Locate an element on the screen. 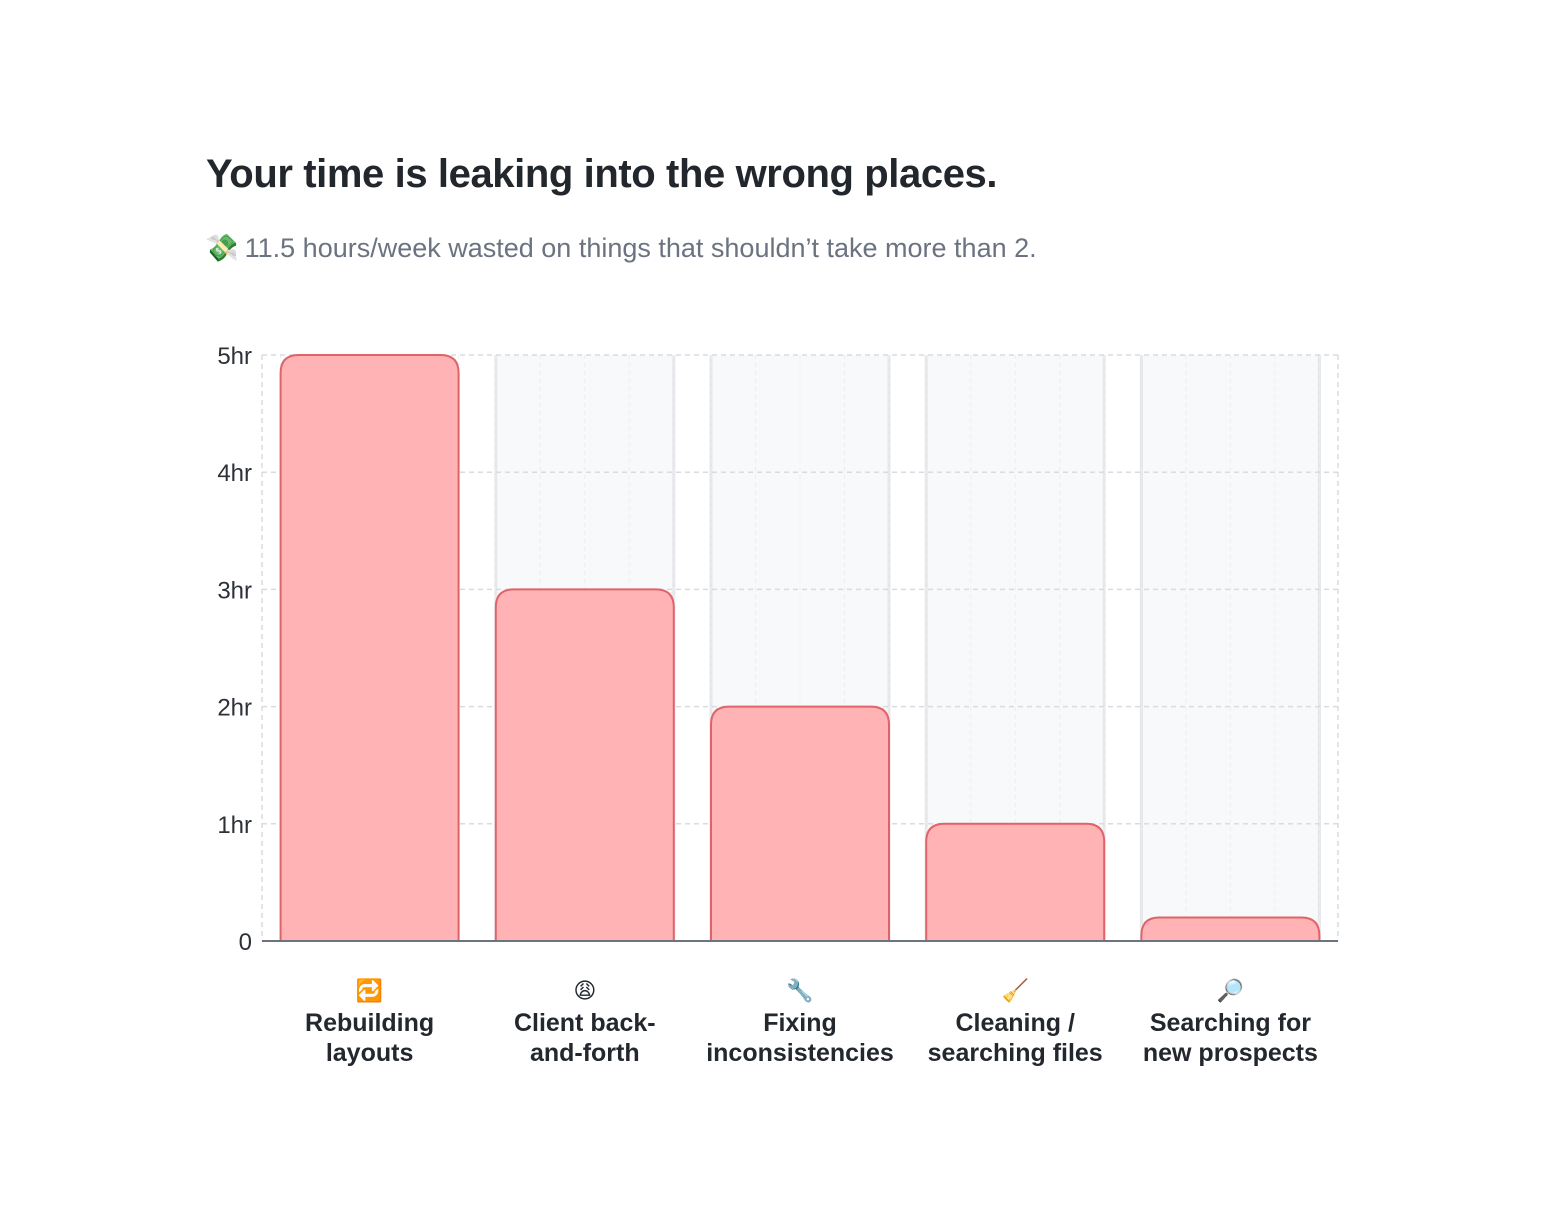  money-wings-icon: 💸 is located at coordinates (222, 248).